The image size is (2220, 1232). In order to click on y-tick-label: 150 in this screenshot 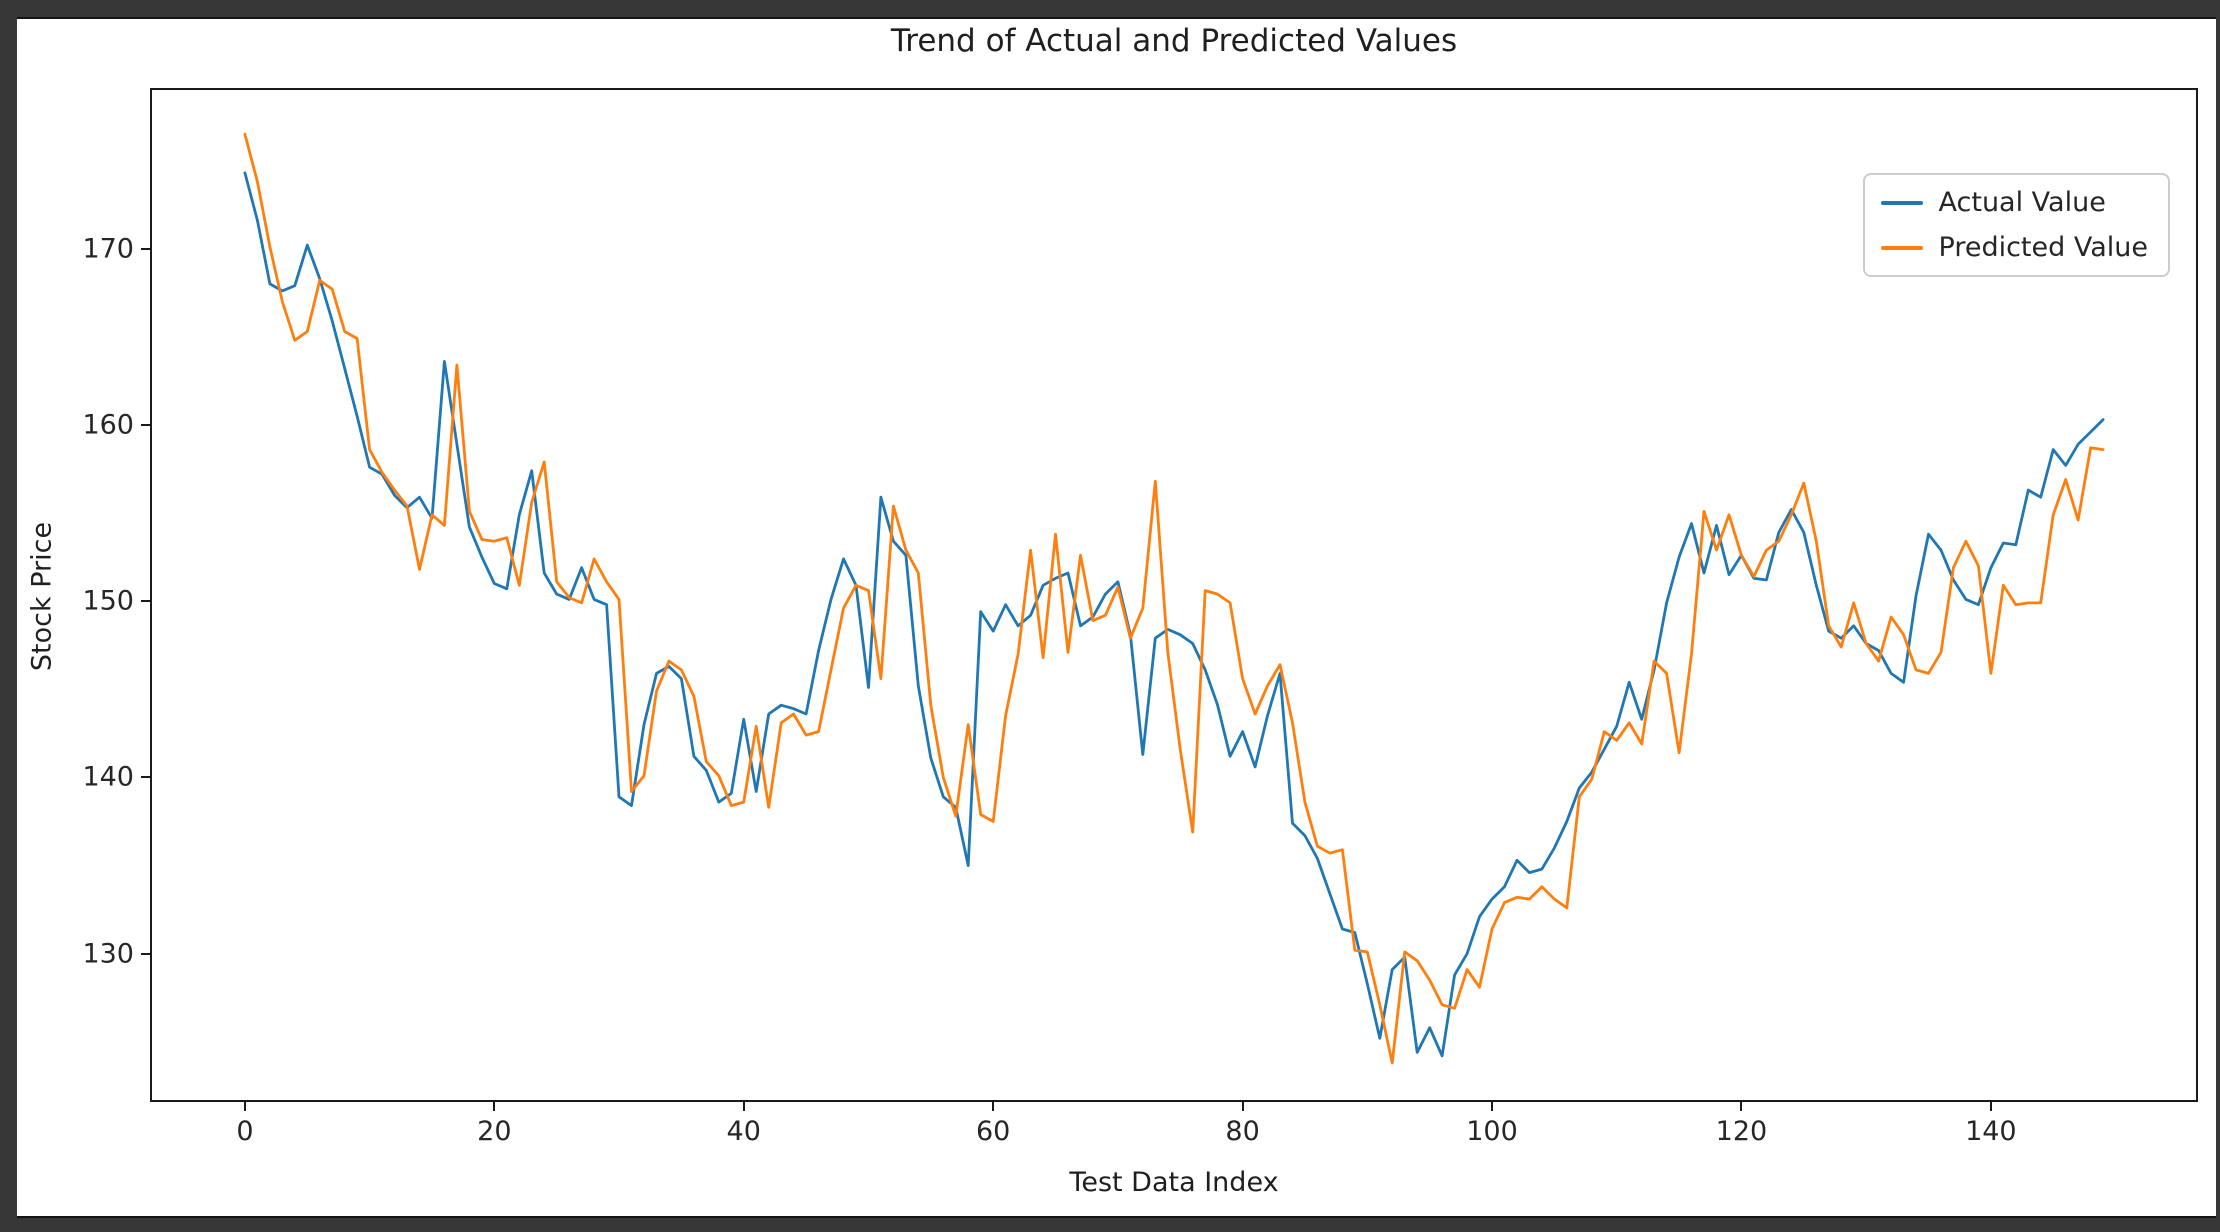, I will do `click(108, 601)`.